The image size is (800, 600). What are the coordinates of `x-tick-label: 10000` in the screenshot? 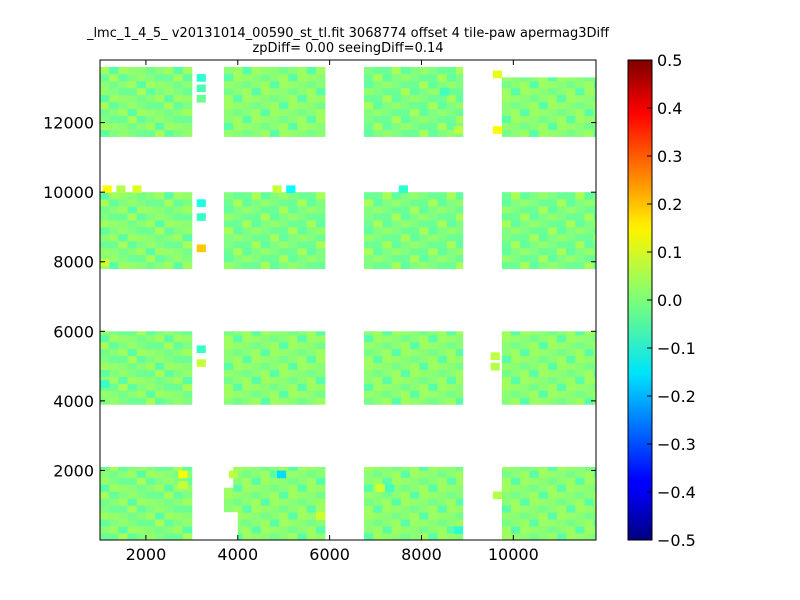 It's located at (513, 554).